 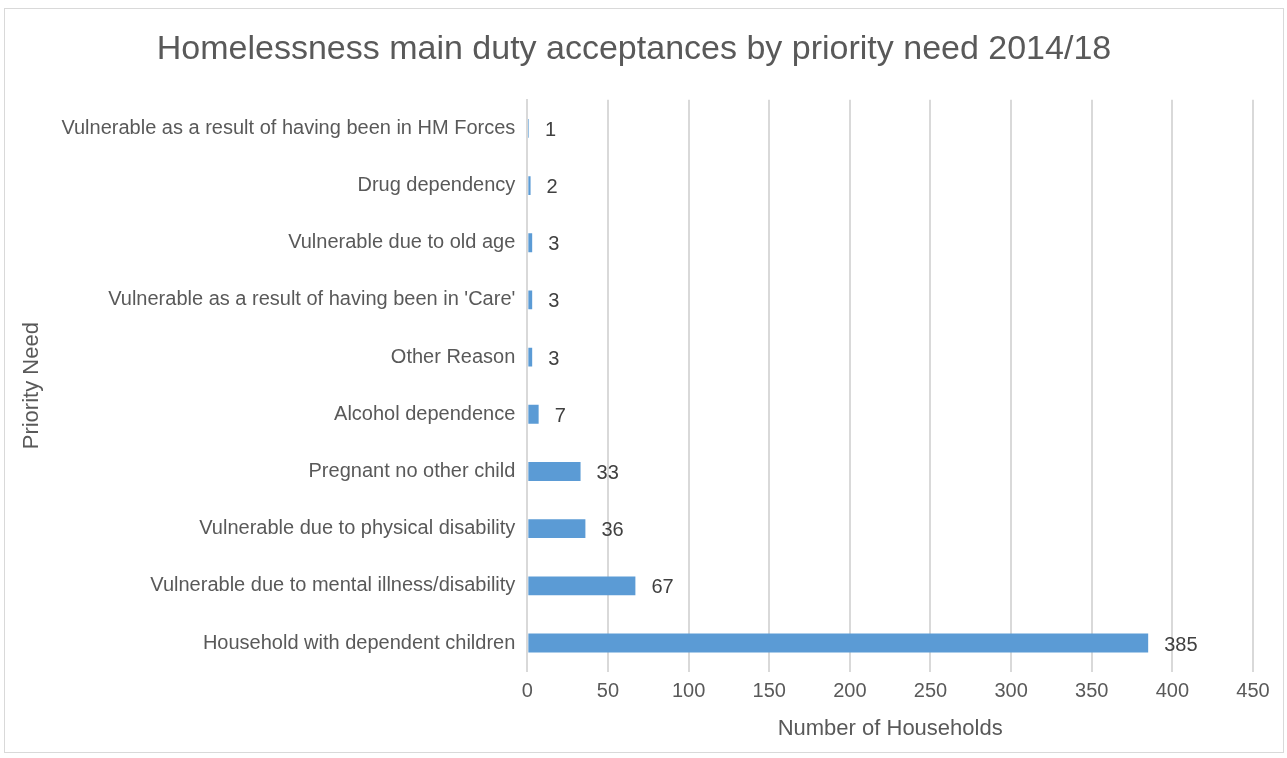 What do you see at coordinates (333, 584) in the screenshot?
I see `y-tick-label: Vulnerable due to mental illness/disability` at bounding box center [333, 584].